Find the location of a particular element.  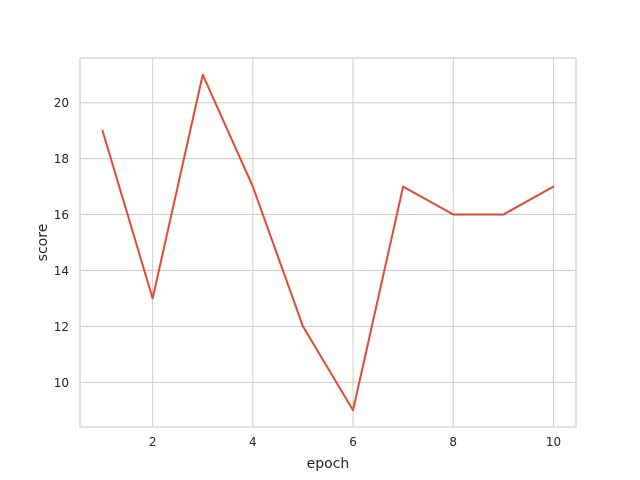

y-tick-label: 12 is located at coordinates (61, 327).